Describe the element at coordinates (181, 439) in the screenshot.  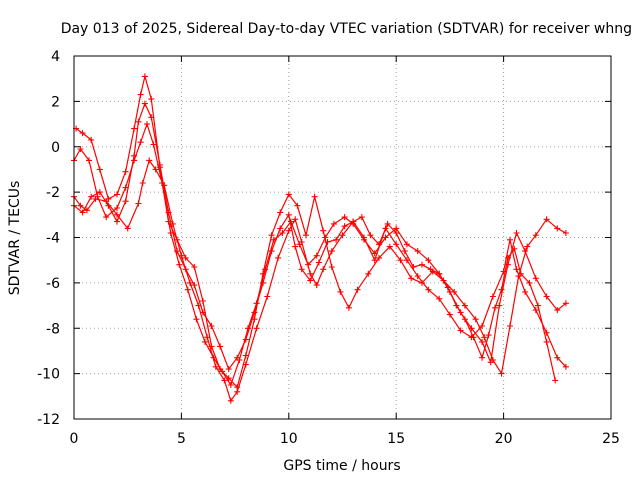
I see `x-tick-label: 5` at that location.